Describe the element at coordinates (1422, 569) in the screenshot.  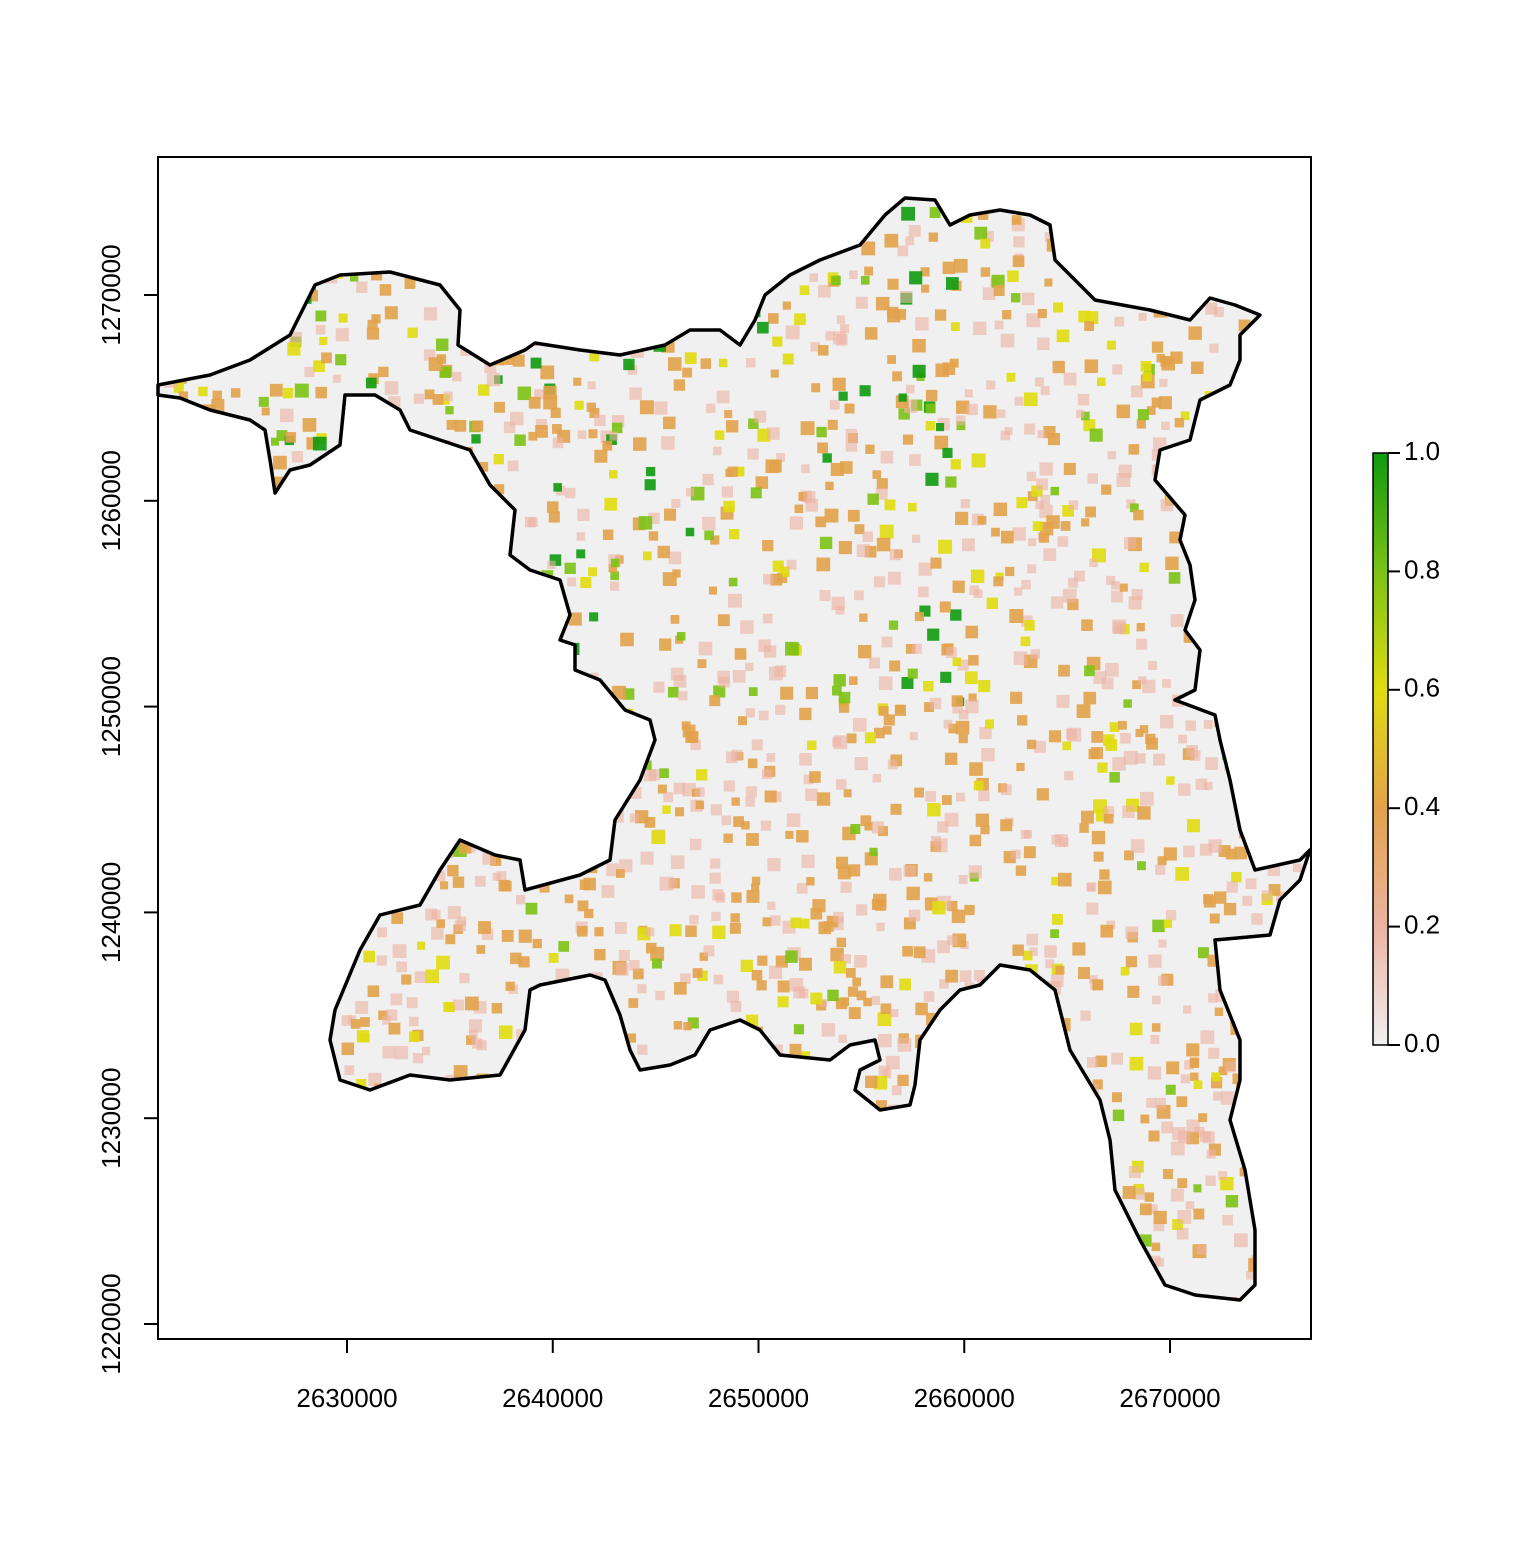
I see `colorbar-tick-label: 0.8` at that location.